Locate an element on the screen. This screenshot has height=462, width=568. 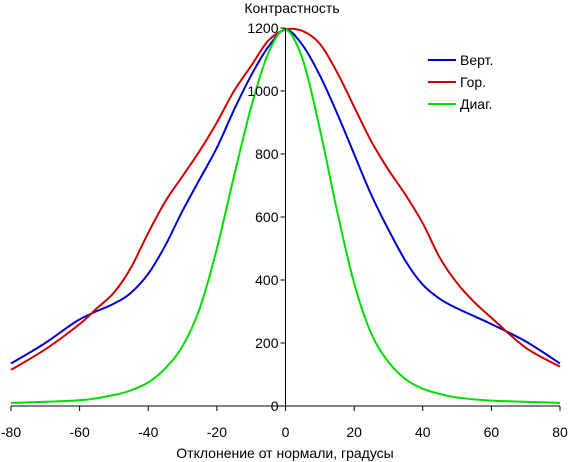
y-tick-label: 1200 is located at coordinates (262, 28).